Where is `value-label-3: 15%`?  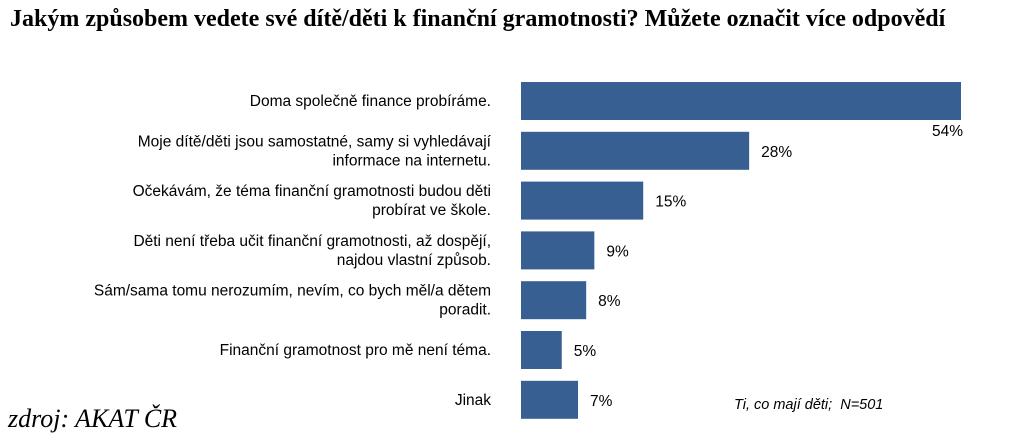
value-label-3: 15% is located at coordinates (670, 202).